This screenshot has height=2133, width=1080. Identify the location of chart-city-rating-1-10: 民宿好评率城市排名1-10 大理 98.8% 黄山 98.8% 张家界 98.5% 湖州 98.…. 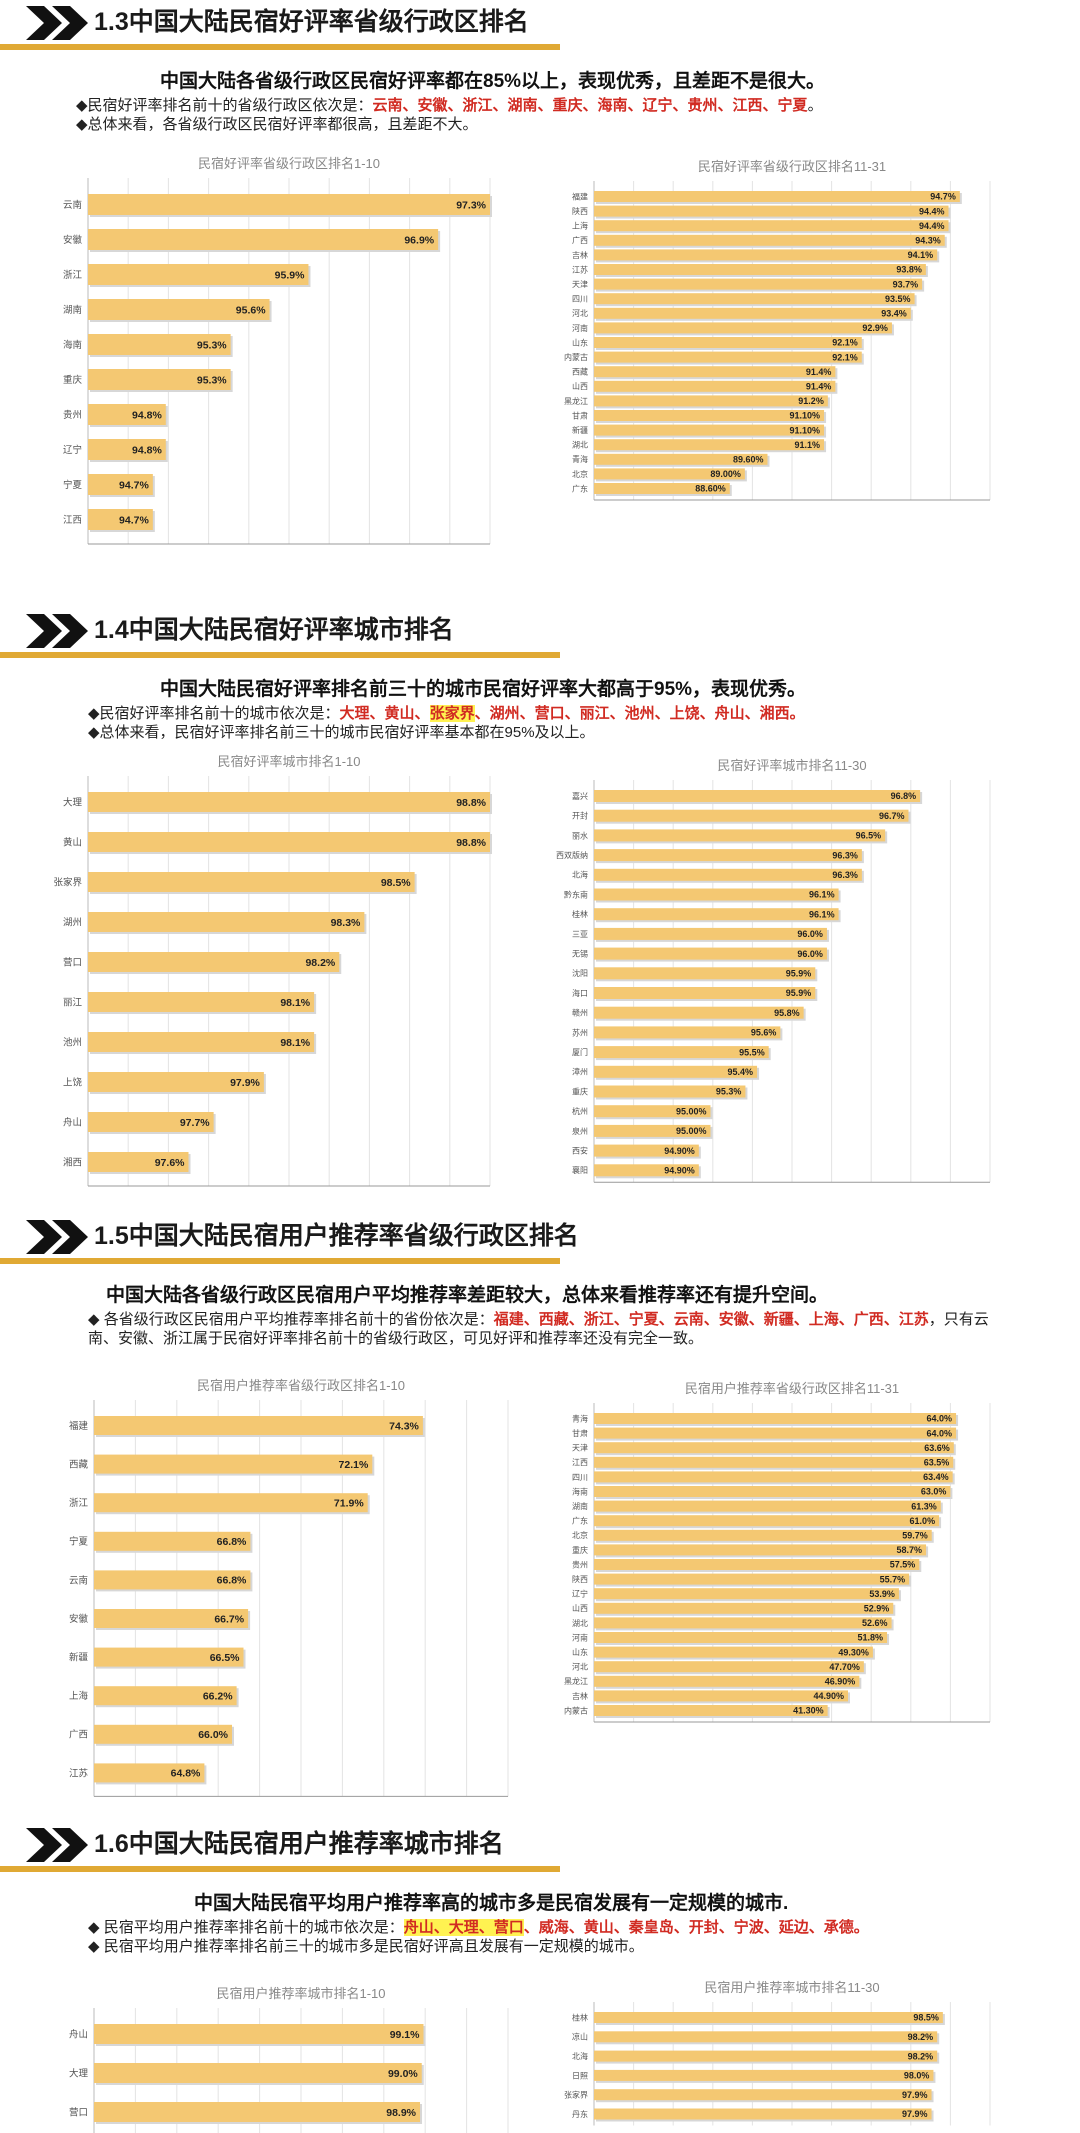
(272, 970).